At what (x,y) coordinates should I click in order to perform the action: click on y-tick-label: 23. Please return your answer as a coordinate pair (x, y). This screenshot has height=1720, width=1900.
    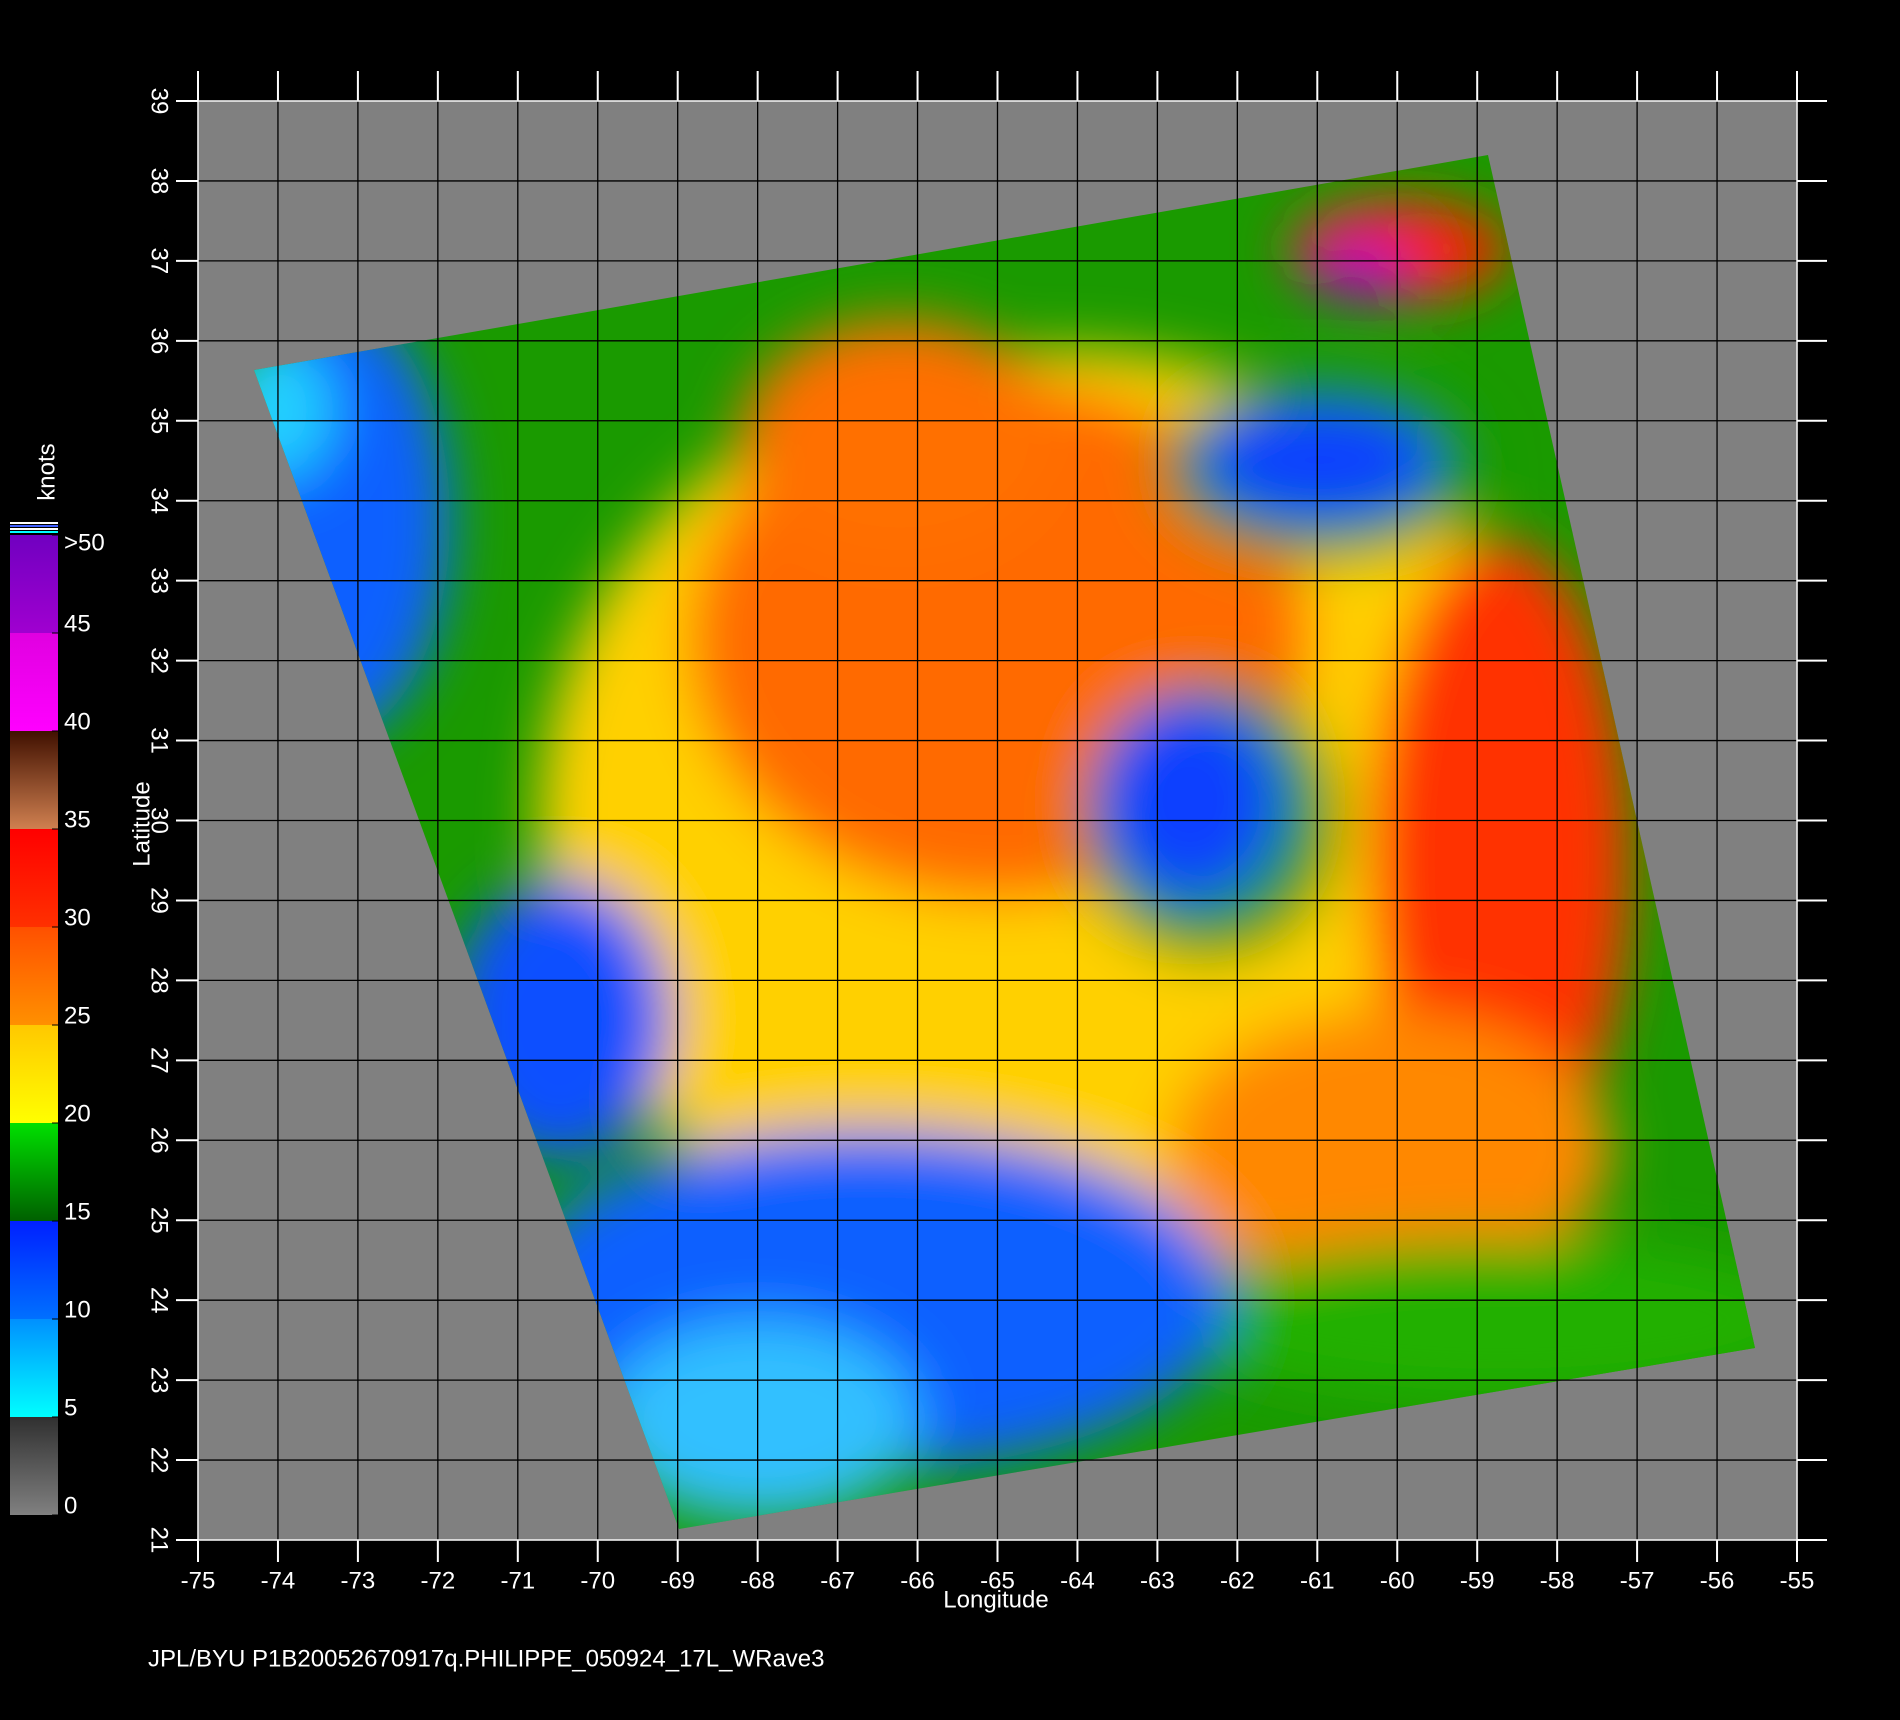
    Looking at the image, I should click on (159, 1380).